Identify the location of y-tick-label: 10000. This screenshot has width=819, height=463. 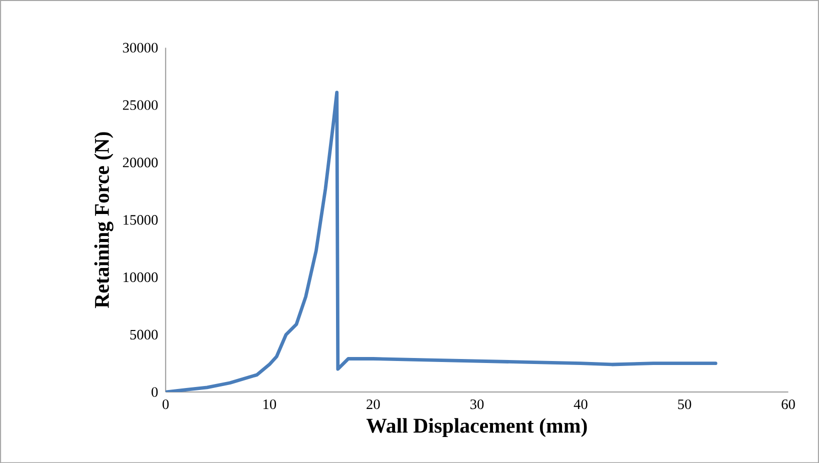
(141, 277).